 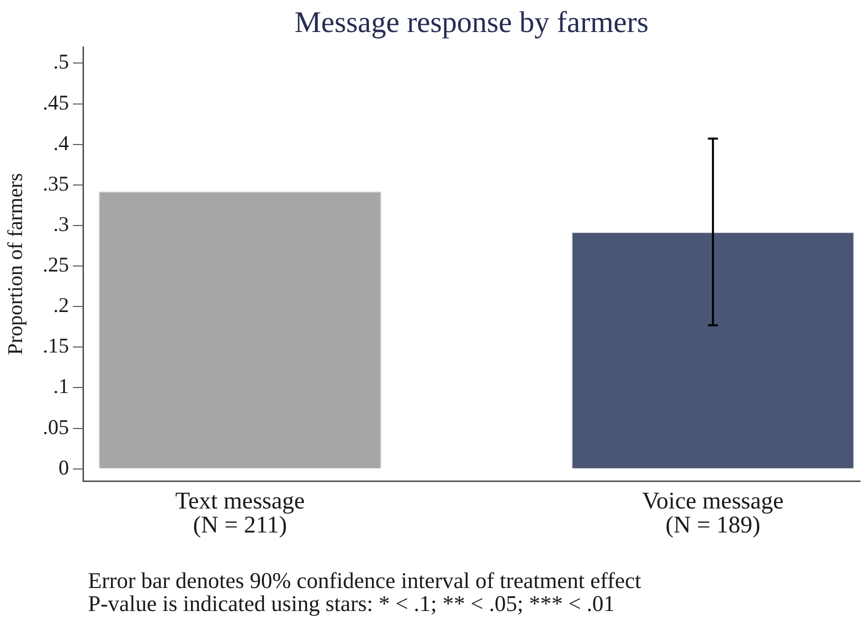 I want to click on y-tick-label: .05, so click(x=55, y=426).